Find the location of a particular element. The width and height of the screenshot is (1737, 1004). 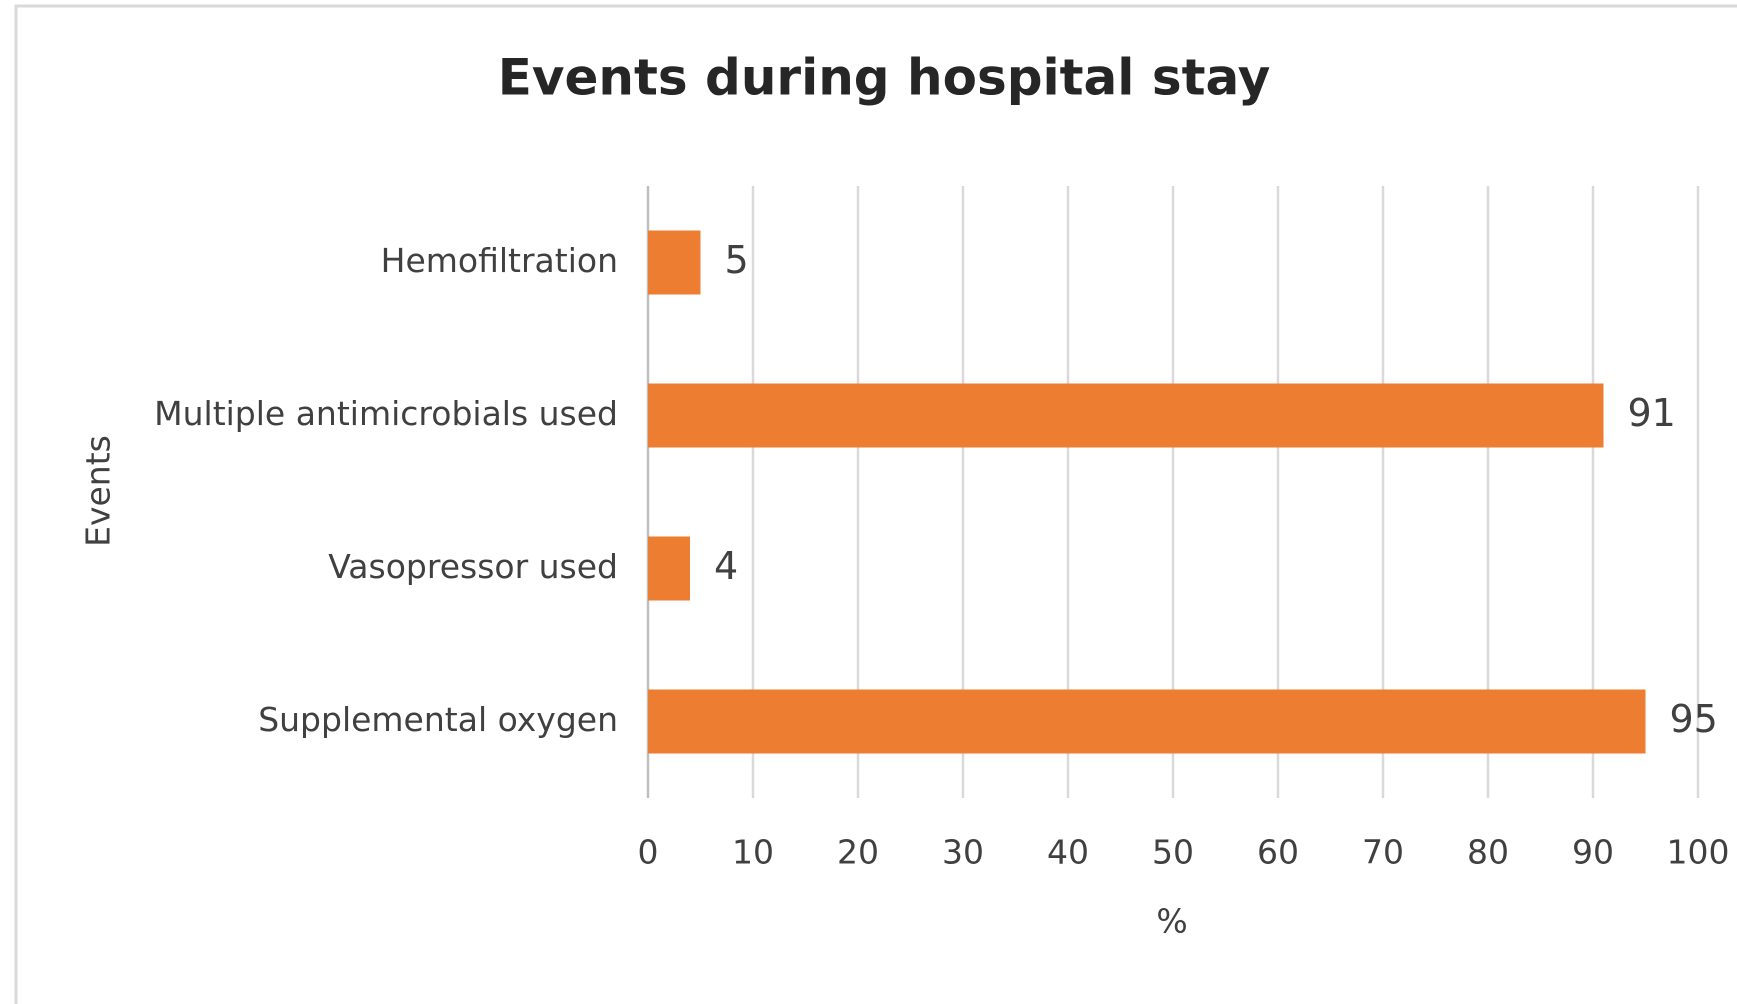

y-tick-label: Vasopressor used is located at coordinates (473, 566).